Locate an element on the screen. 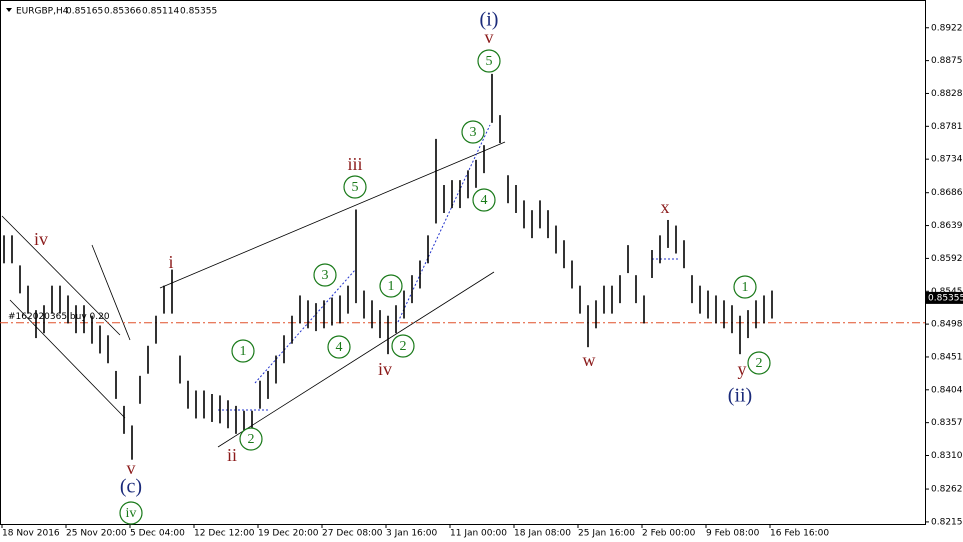 The image size is (963, 542). x-tick-label: 2 Feb 00:00 is located at coordinates (669, 534).